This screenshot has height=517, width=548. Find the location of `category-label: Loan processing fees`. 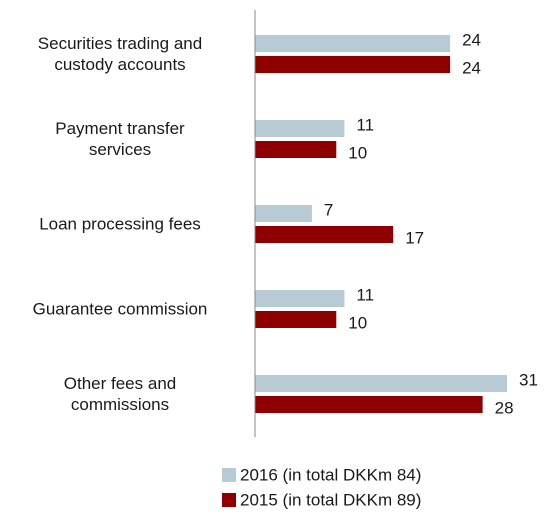

category-label: Loan processing fees is located at coordinates (120, 224).